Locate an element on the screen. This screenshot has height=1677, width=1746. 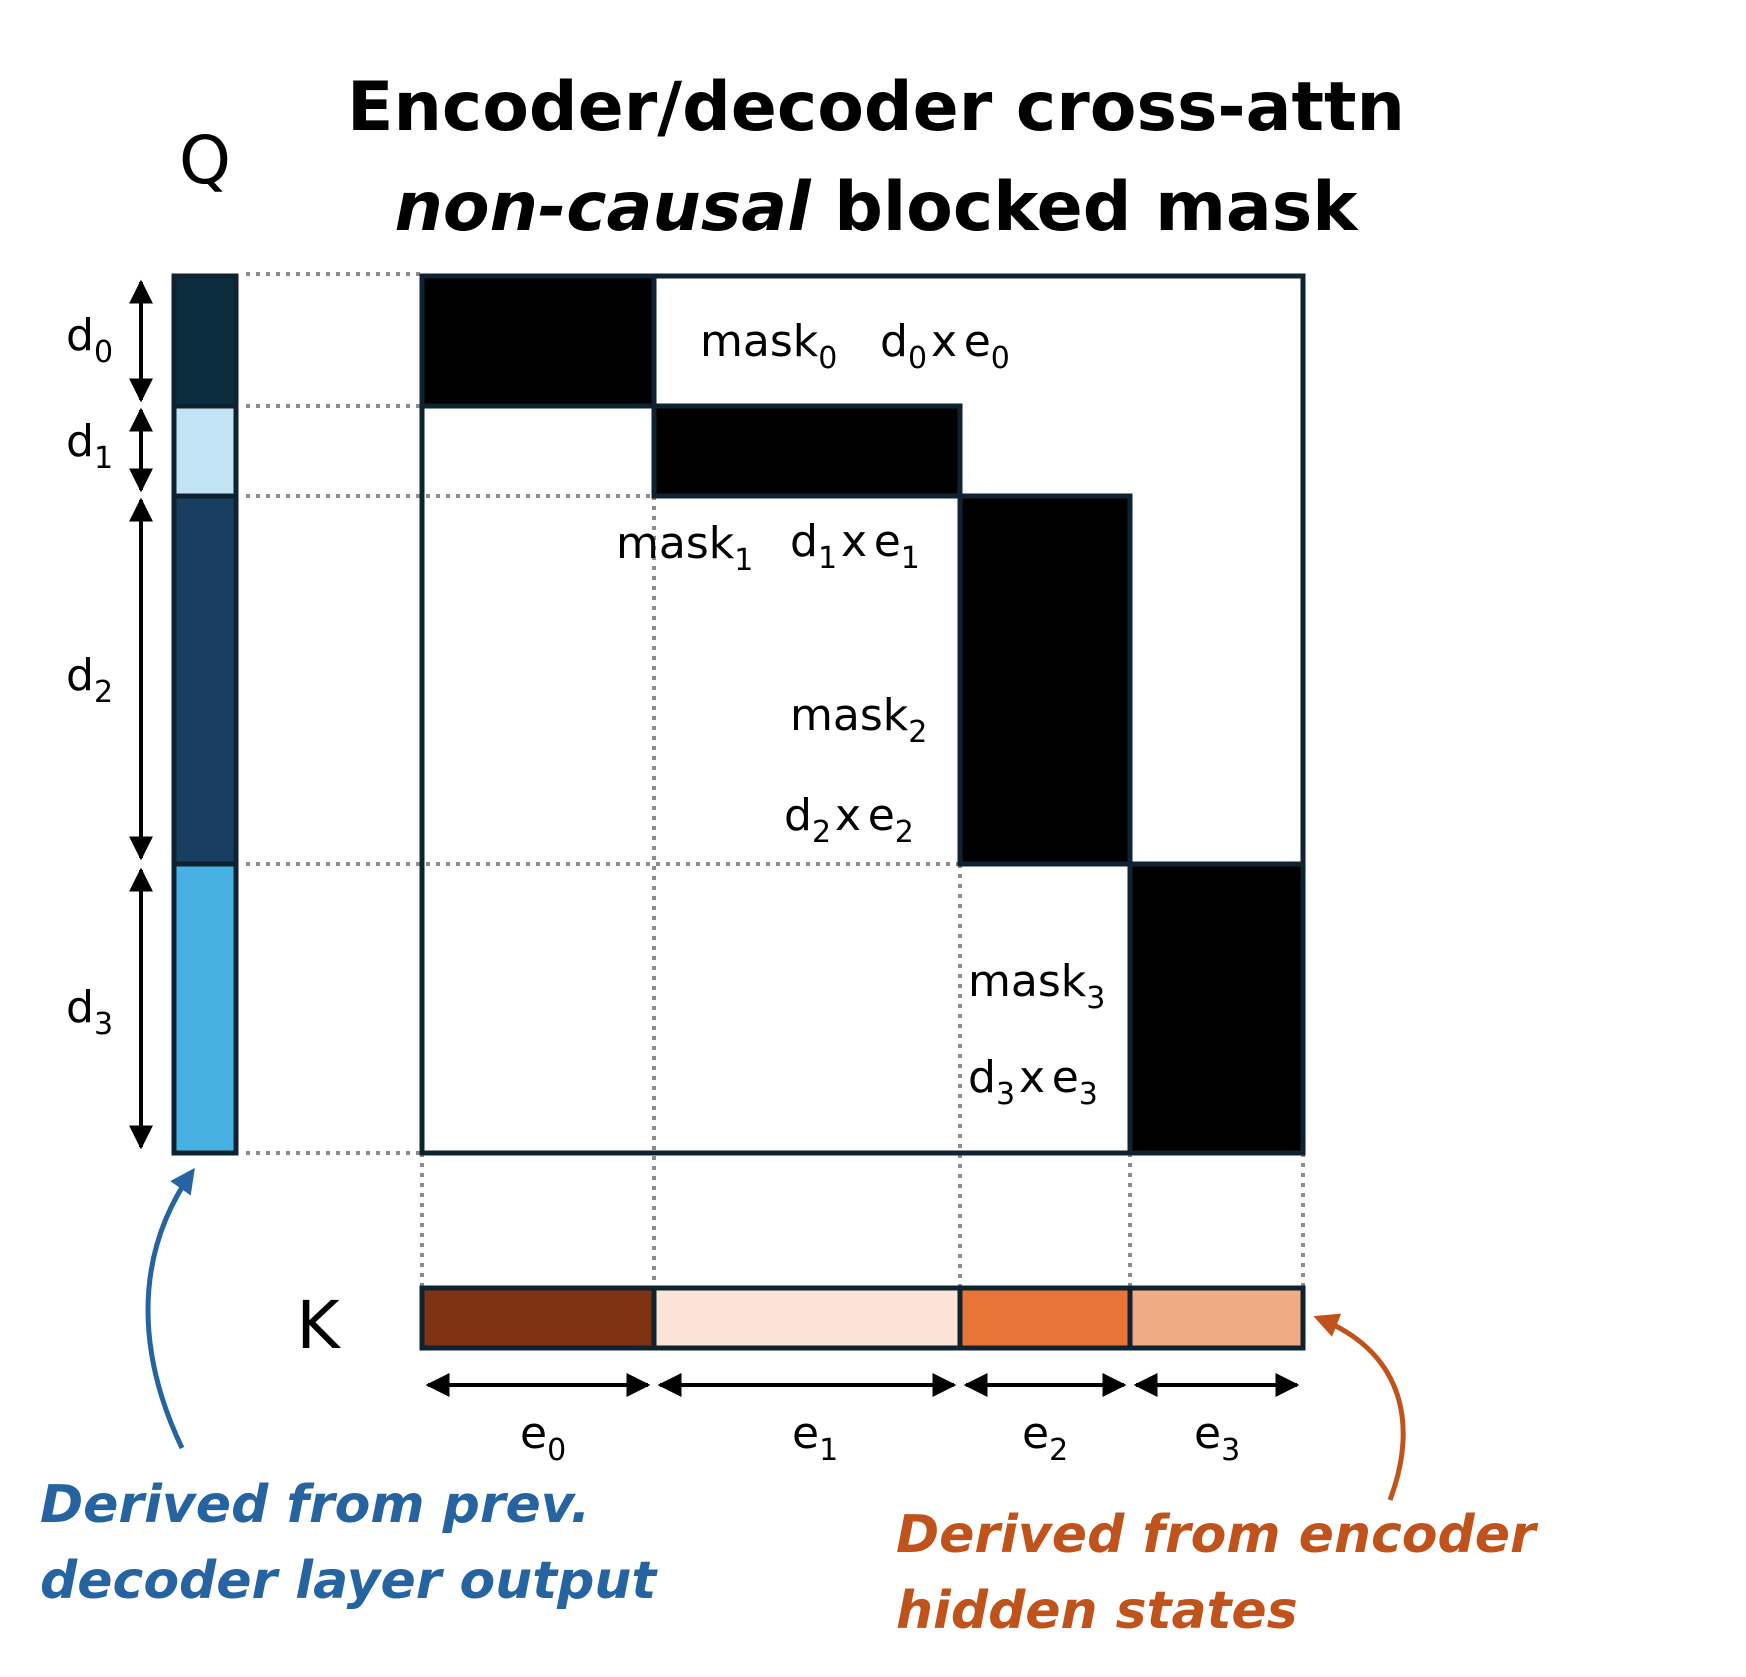
q-dim-label-2: d2 is located at coordinates (89, 680).